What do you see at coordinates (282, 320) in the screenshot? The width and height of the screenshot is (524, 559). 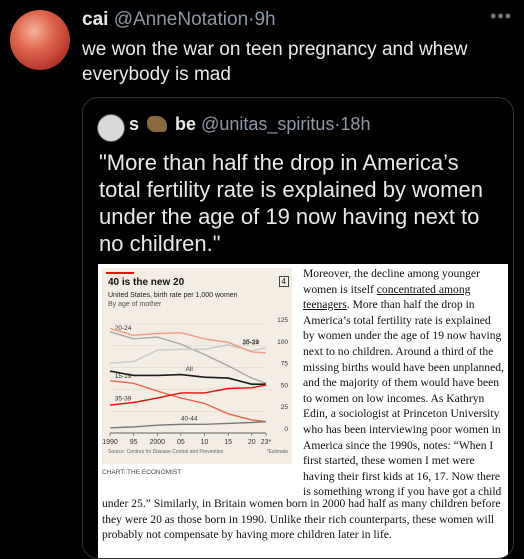 I see `y-tick-label: 125` at bounding box center [282, 320].